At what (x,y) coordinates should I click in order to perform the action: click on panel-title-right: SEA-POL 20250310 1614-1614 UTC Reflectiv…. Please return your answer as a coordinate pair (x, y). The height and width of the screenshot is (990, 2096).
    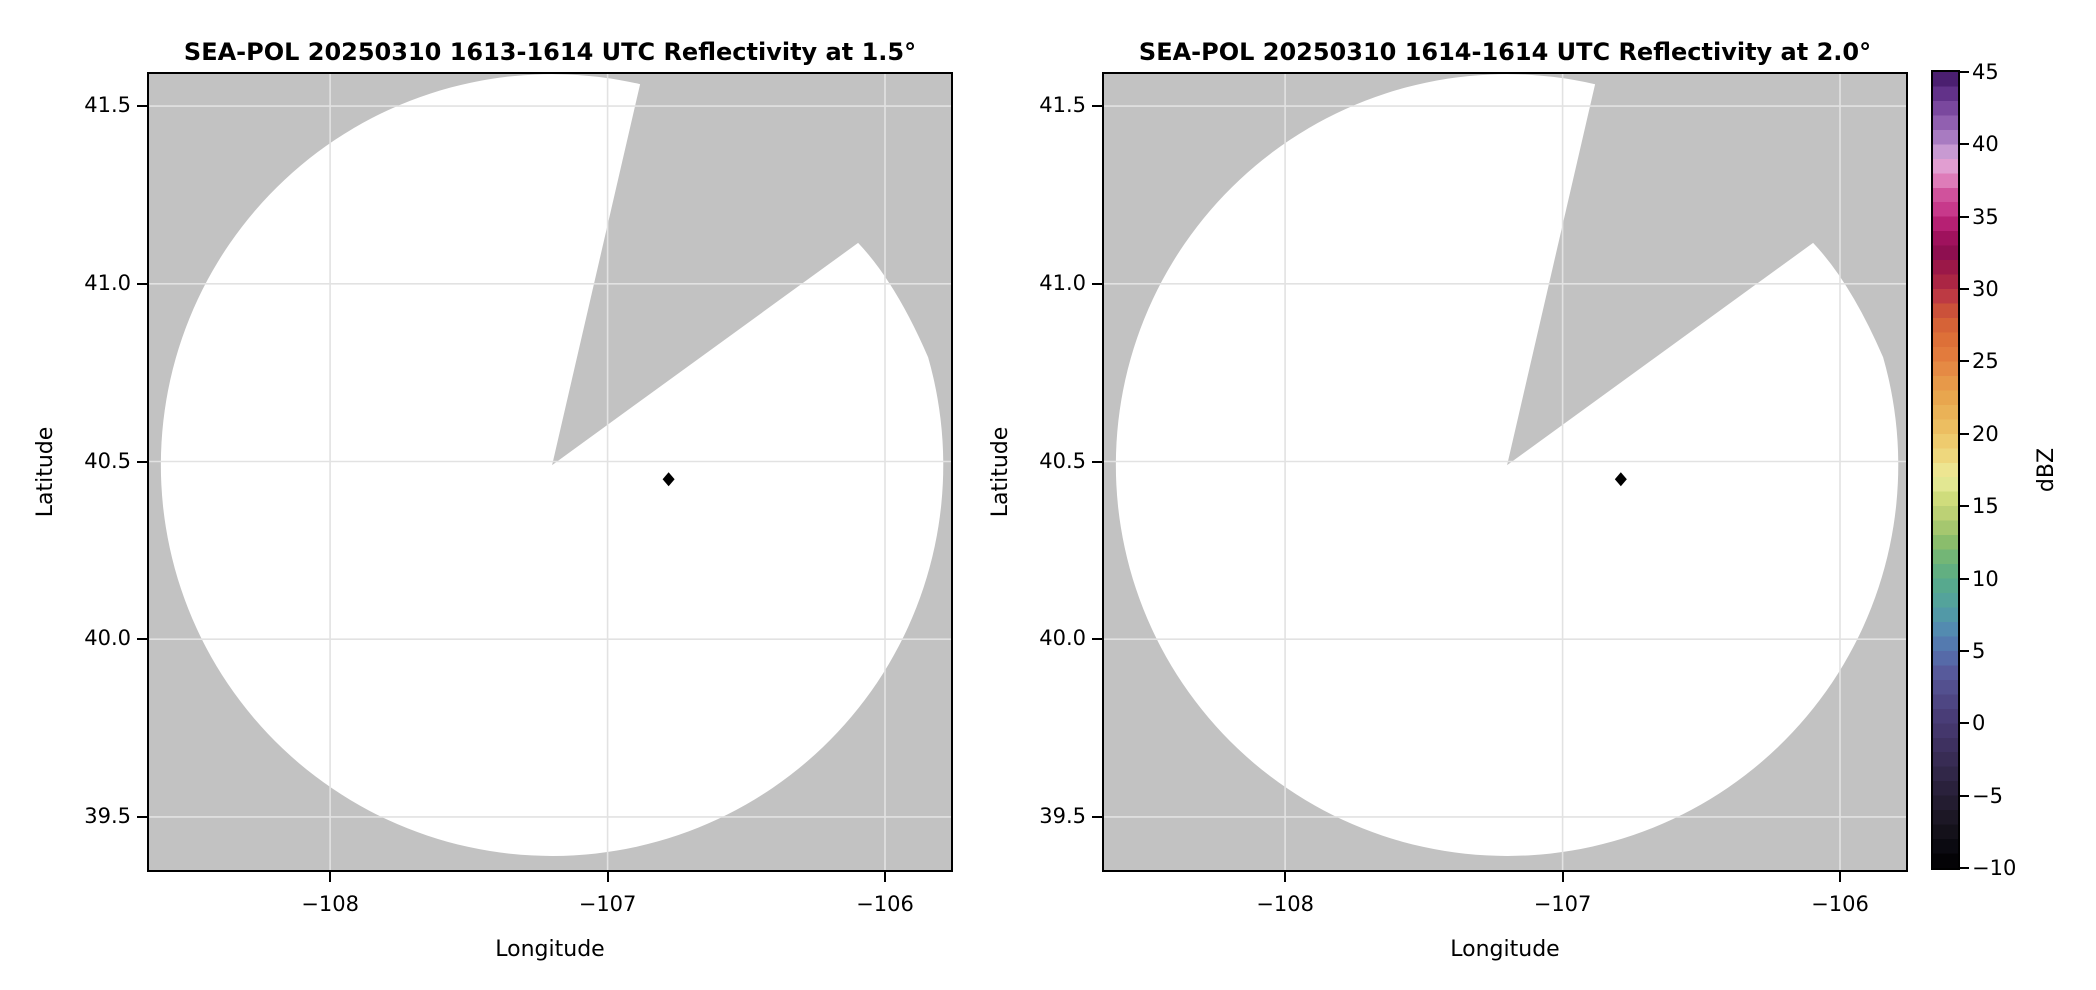
    Looking at the image, I should click on (1505, 51).